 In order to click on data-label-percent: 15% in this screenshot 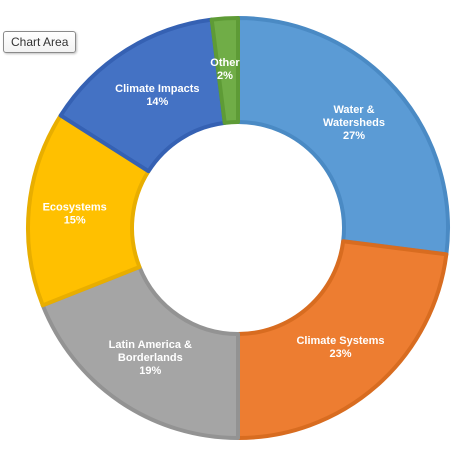, I will do `click(75, 220)`.